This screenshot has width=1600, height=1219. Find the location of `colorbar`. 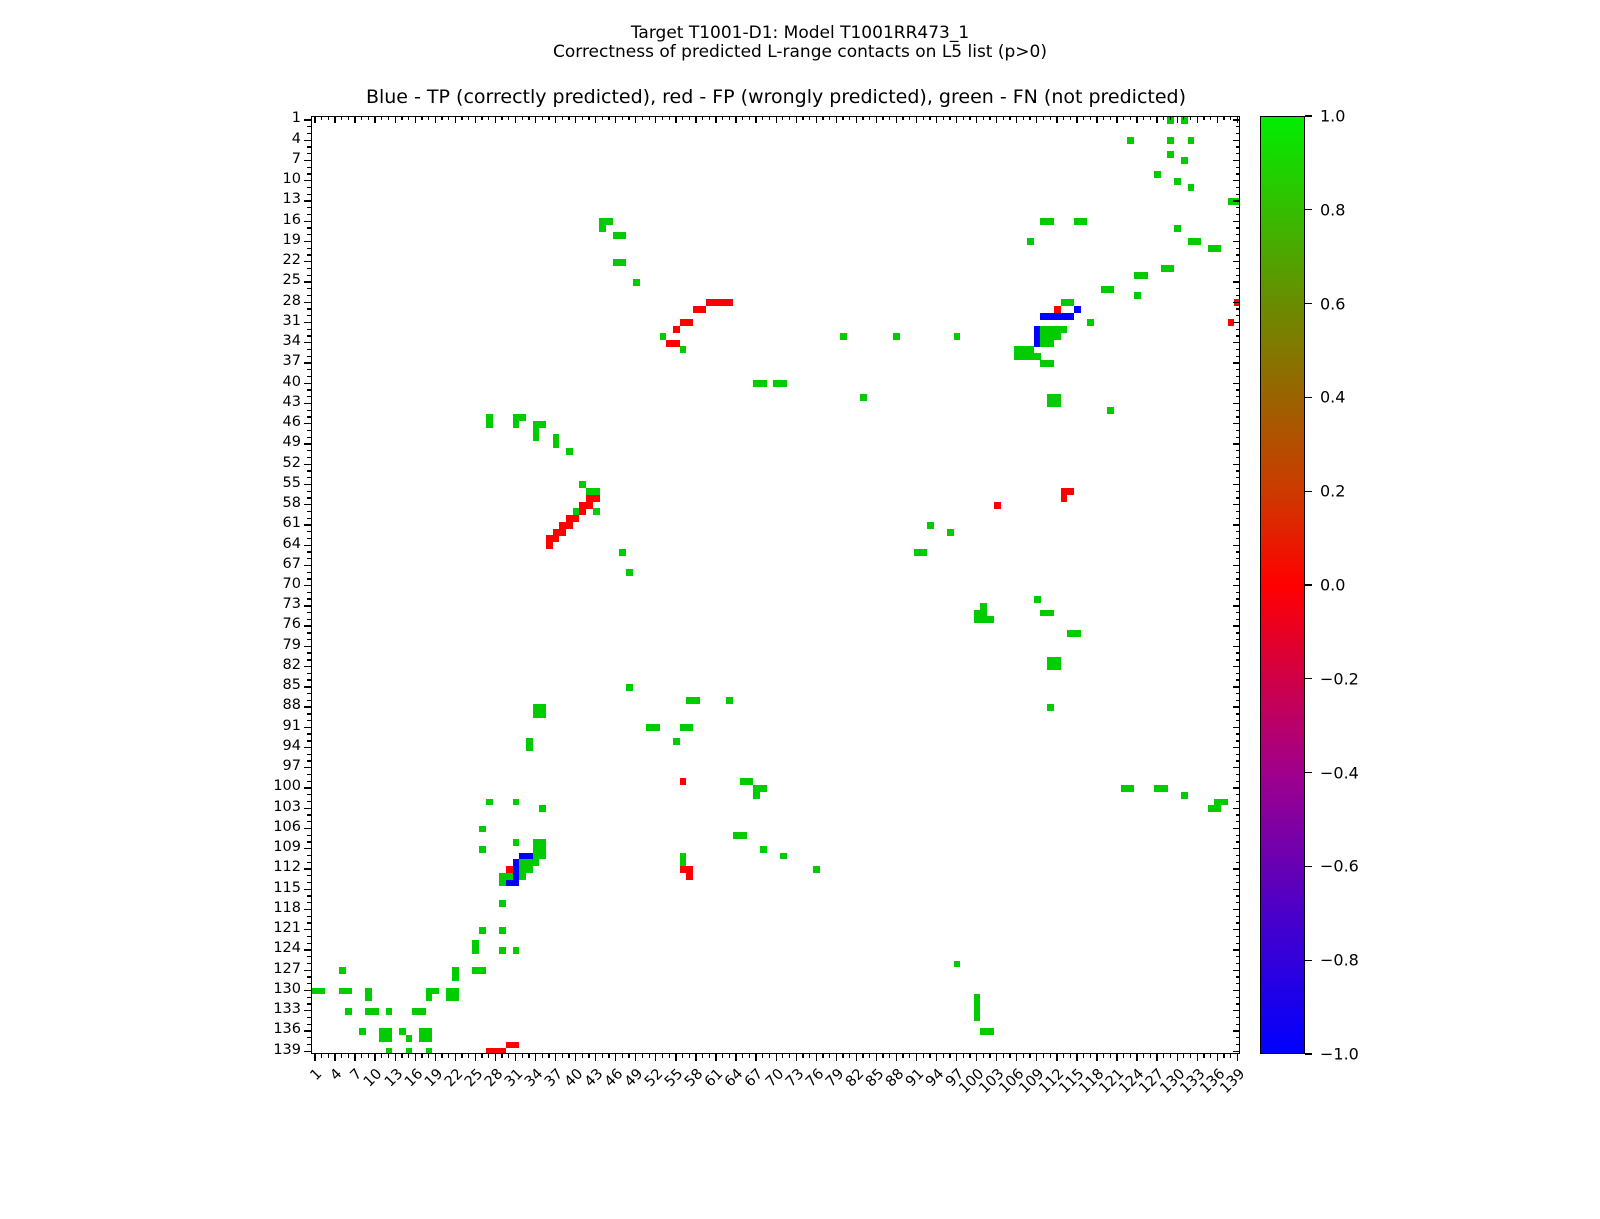

colorbar is located at coordinates (1282, 585).